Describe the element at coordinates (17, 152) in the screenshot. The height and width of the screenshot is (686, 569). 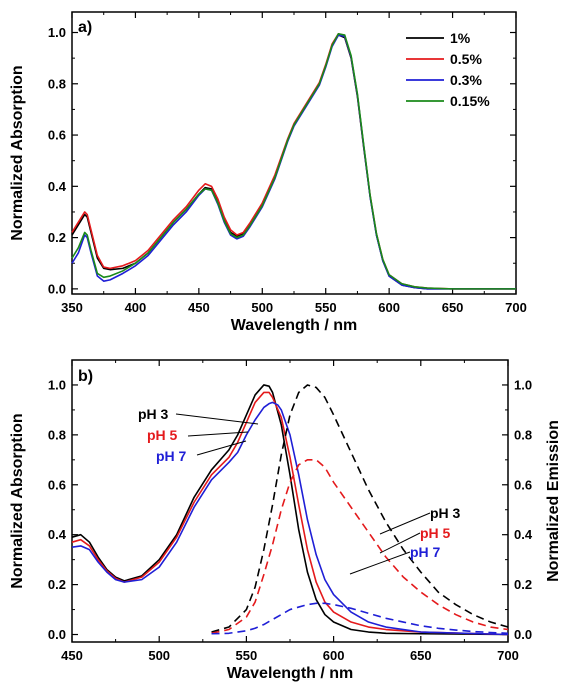
I see `y-axis-label-a: Normalized Absorption` at that location.